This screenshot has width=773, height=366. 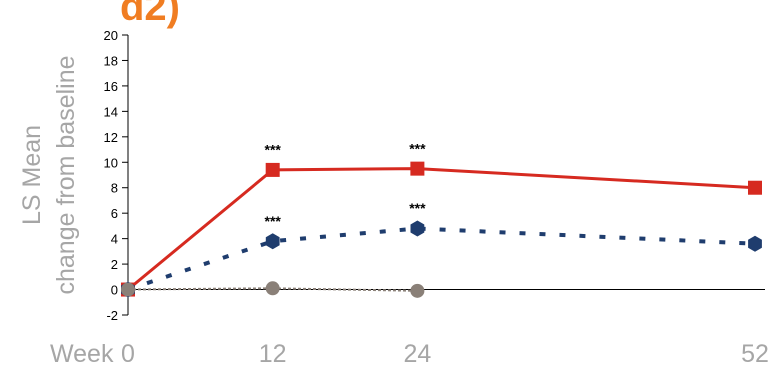 What do you see at coordinates (441, 259) in the screenshot?
I see `series-2-line` at bounding box center [441, 259].